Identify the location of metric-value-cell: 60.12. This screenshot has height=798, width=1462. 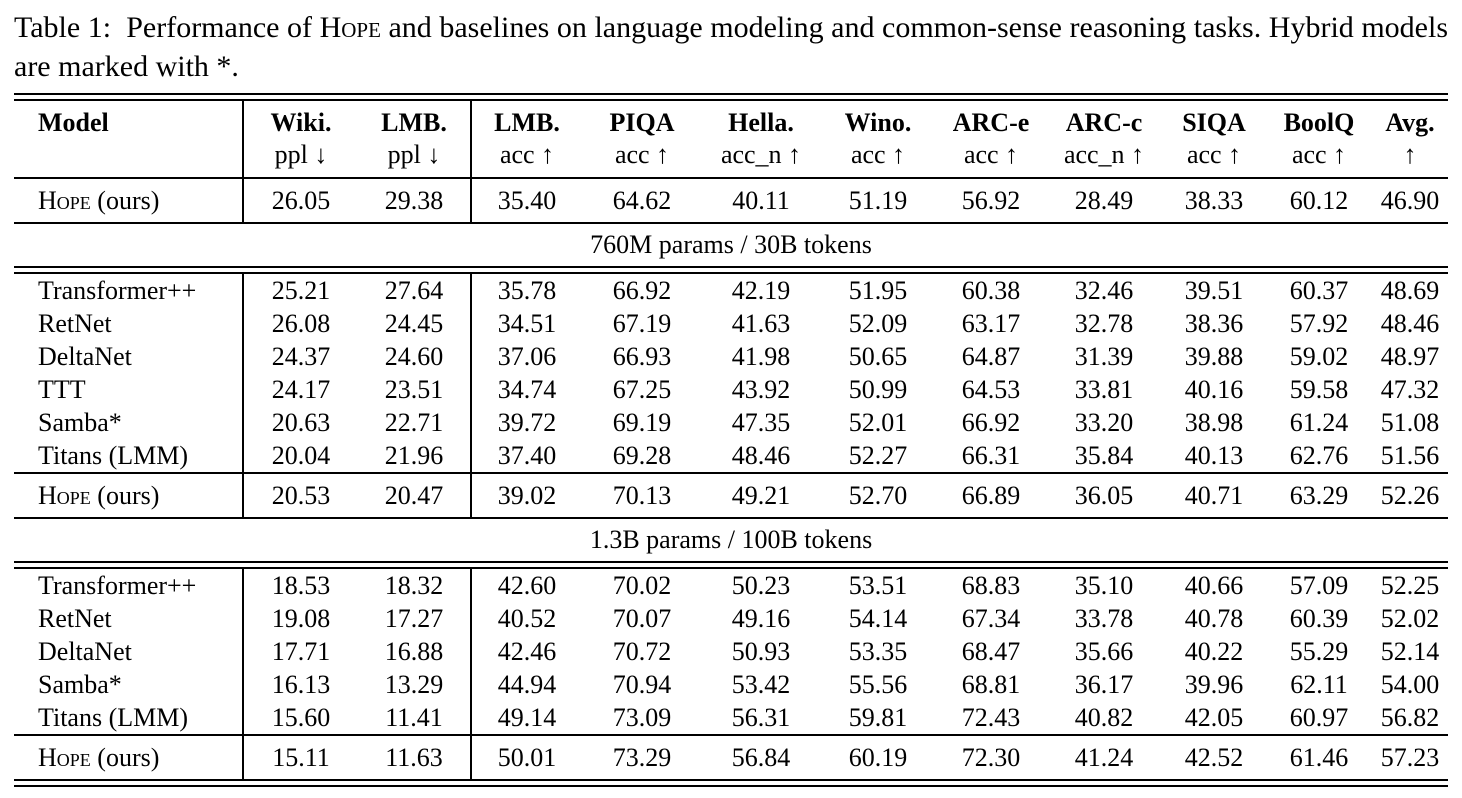
(1319, 200).